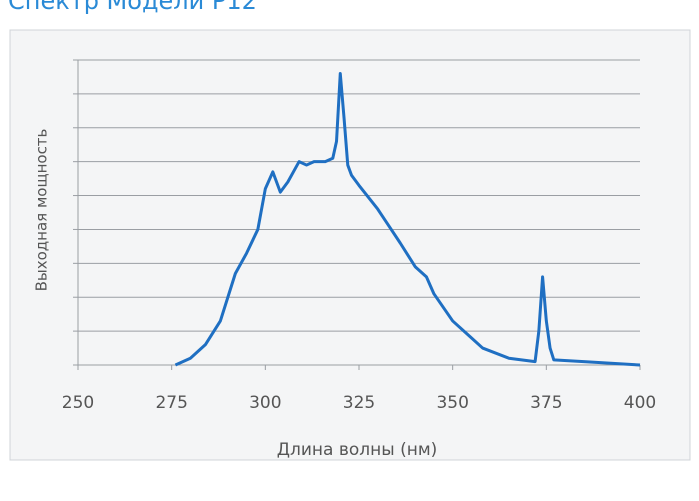  What do you see at coordinates (640, 403) in the screenshot?
I see `x-tick-label: 400` at bounding box center [640, 403].